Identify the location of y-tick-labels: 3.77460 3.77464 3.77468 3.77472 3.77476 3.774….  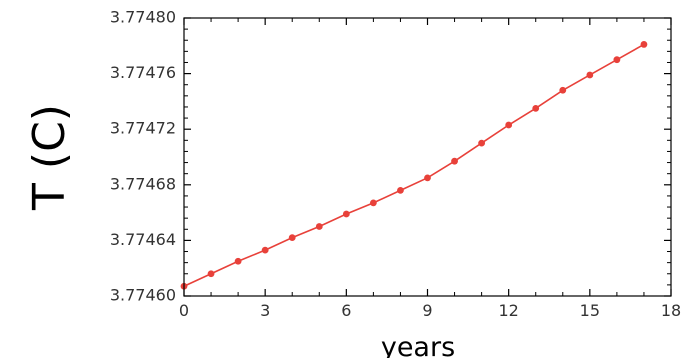
(143, 156).